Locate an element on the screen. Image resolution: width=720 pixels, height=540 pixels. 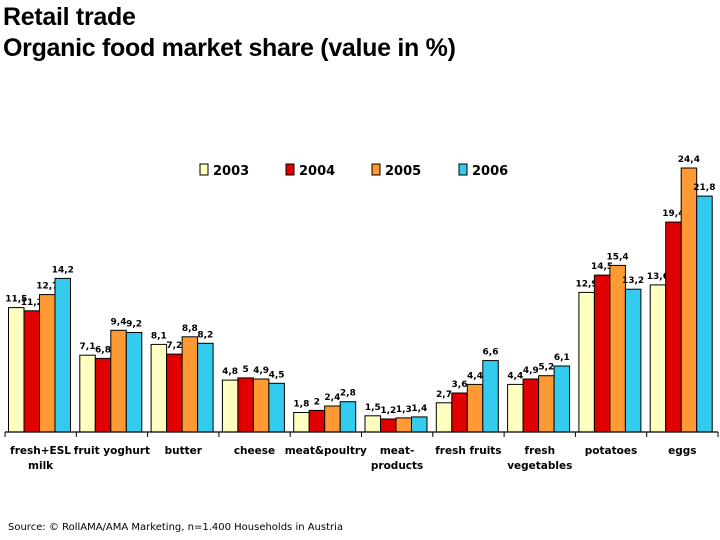
data-label: 8,1 is located at coordinates (159, 336).